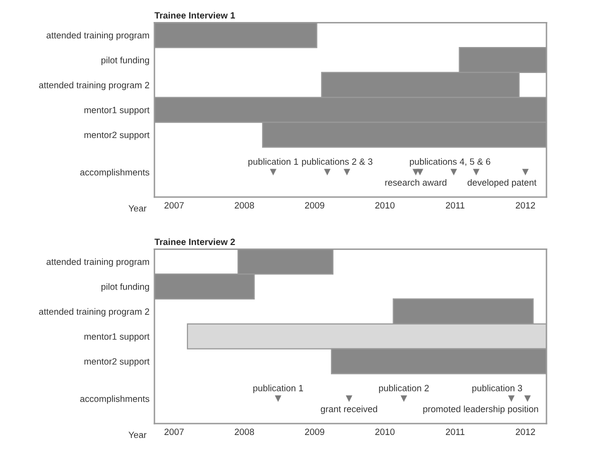 Image resolution: width=594 pixels, height=453 pixels. What do you see at coordinates (450, 162) in the screenshot?
I see `data-label: publications 4, 5 & 6` at bounding box center [450, 162].